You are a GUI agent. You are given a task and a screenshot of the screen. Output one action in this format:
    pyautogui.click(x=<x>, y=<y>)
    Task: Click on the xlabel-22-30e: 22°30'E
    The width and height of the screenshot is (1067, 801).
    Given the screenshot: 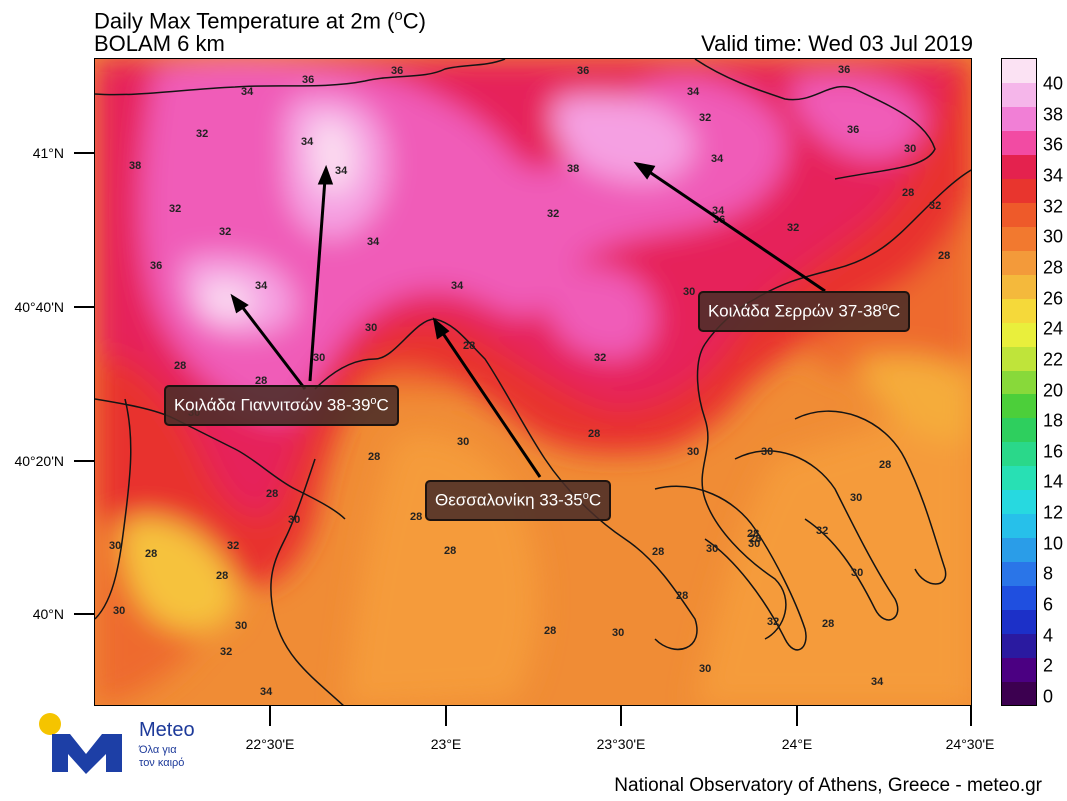 What is the action you would take?
    pyautogui.click(x=270, y=744)
    